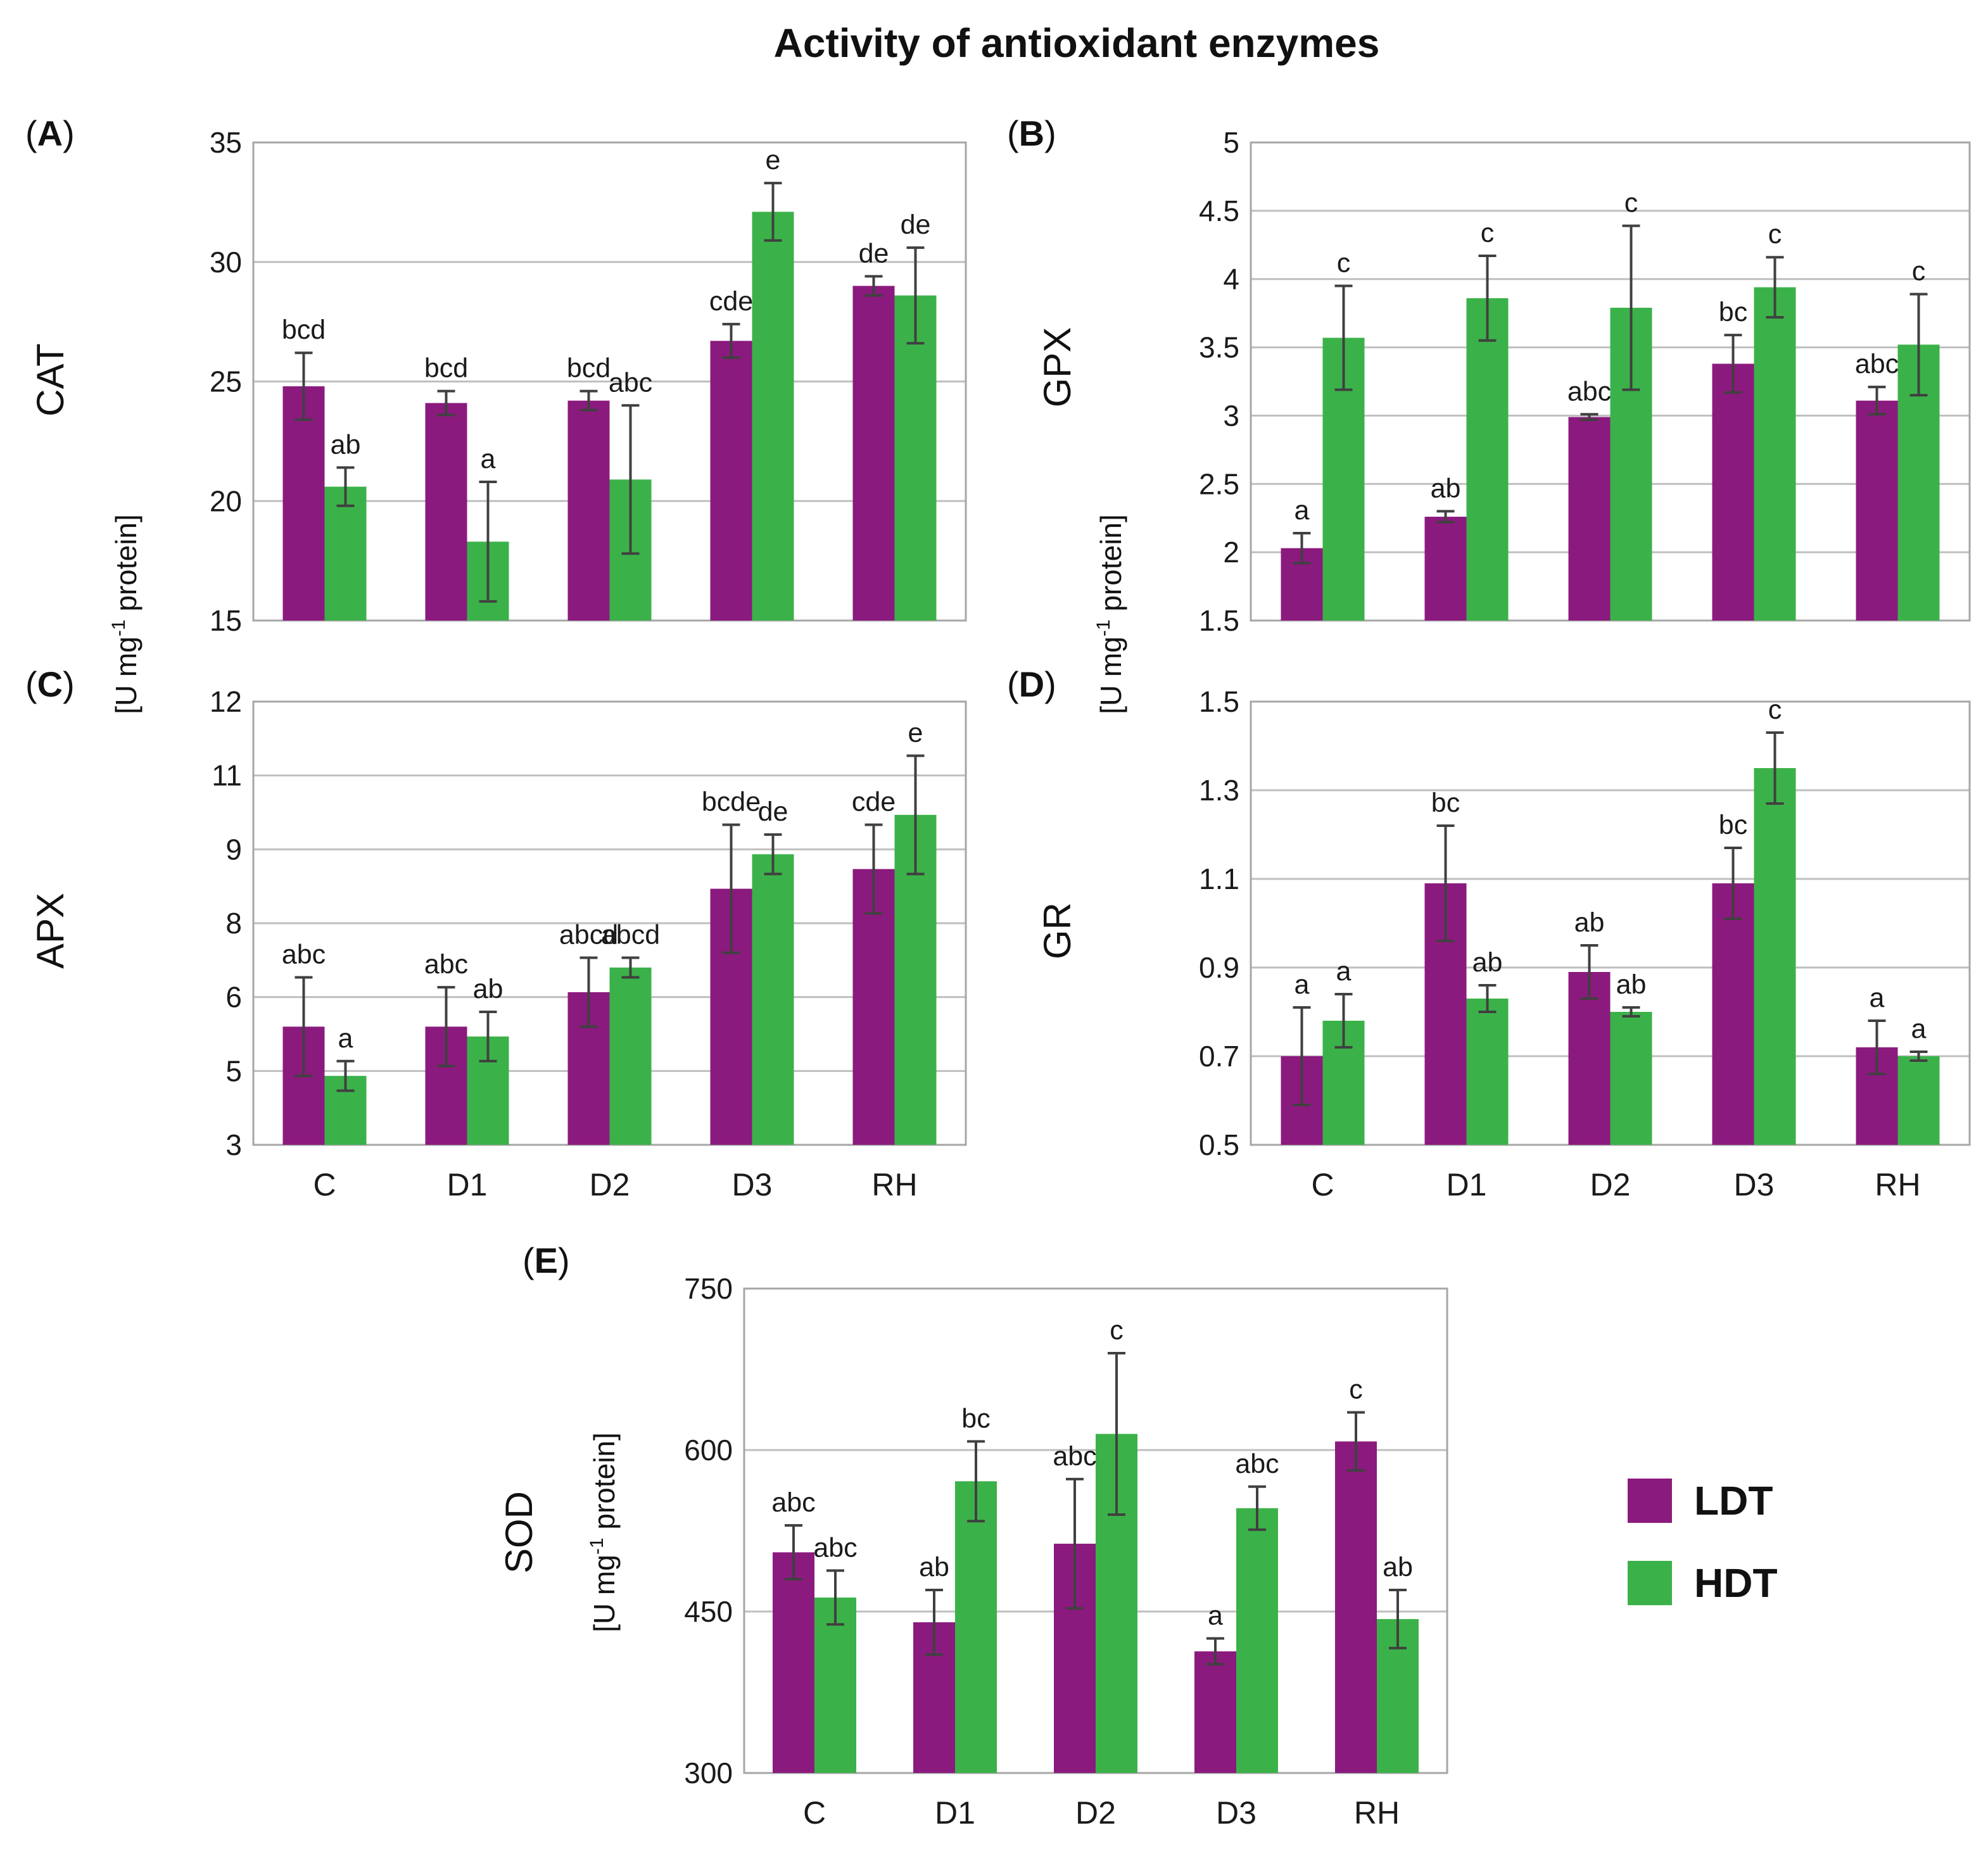  I want to click on y-axis-enzyme-label: CAT, so click(51, 380).